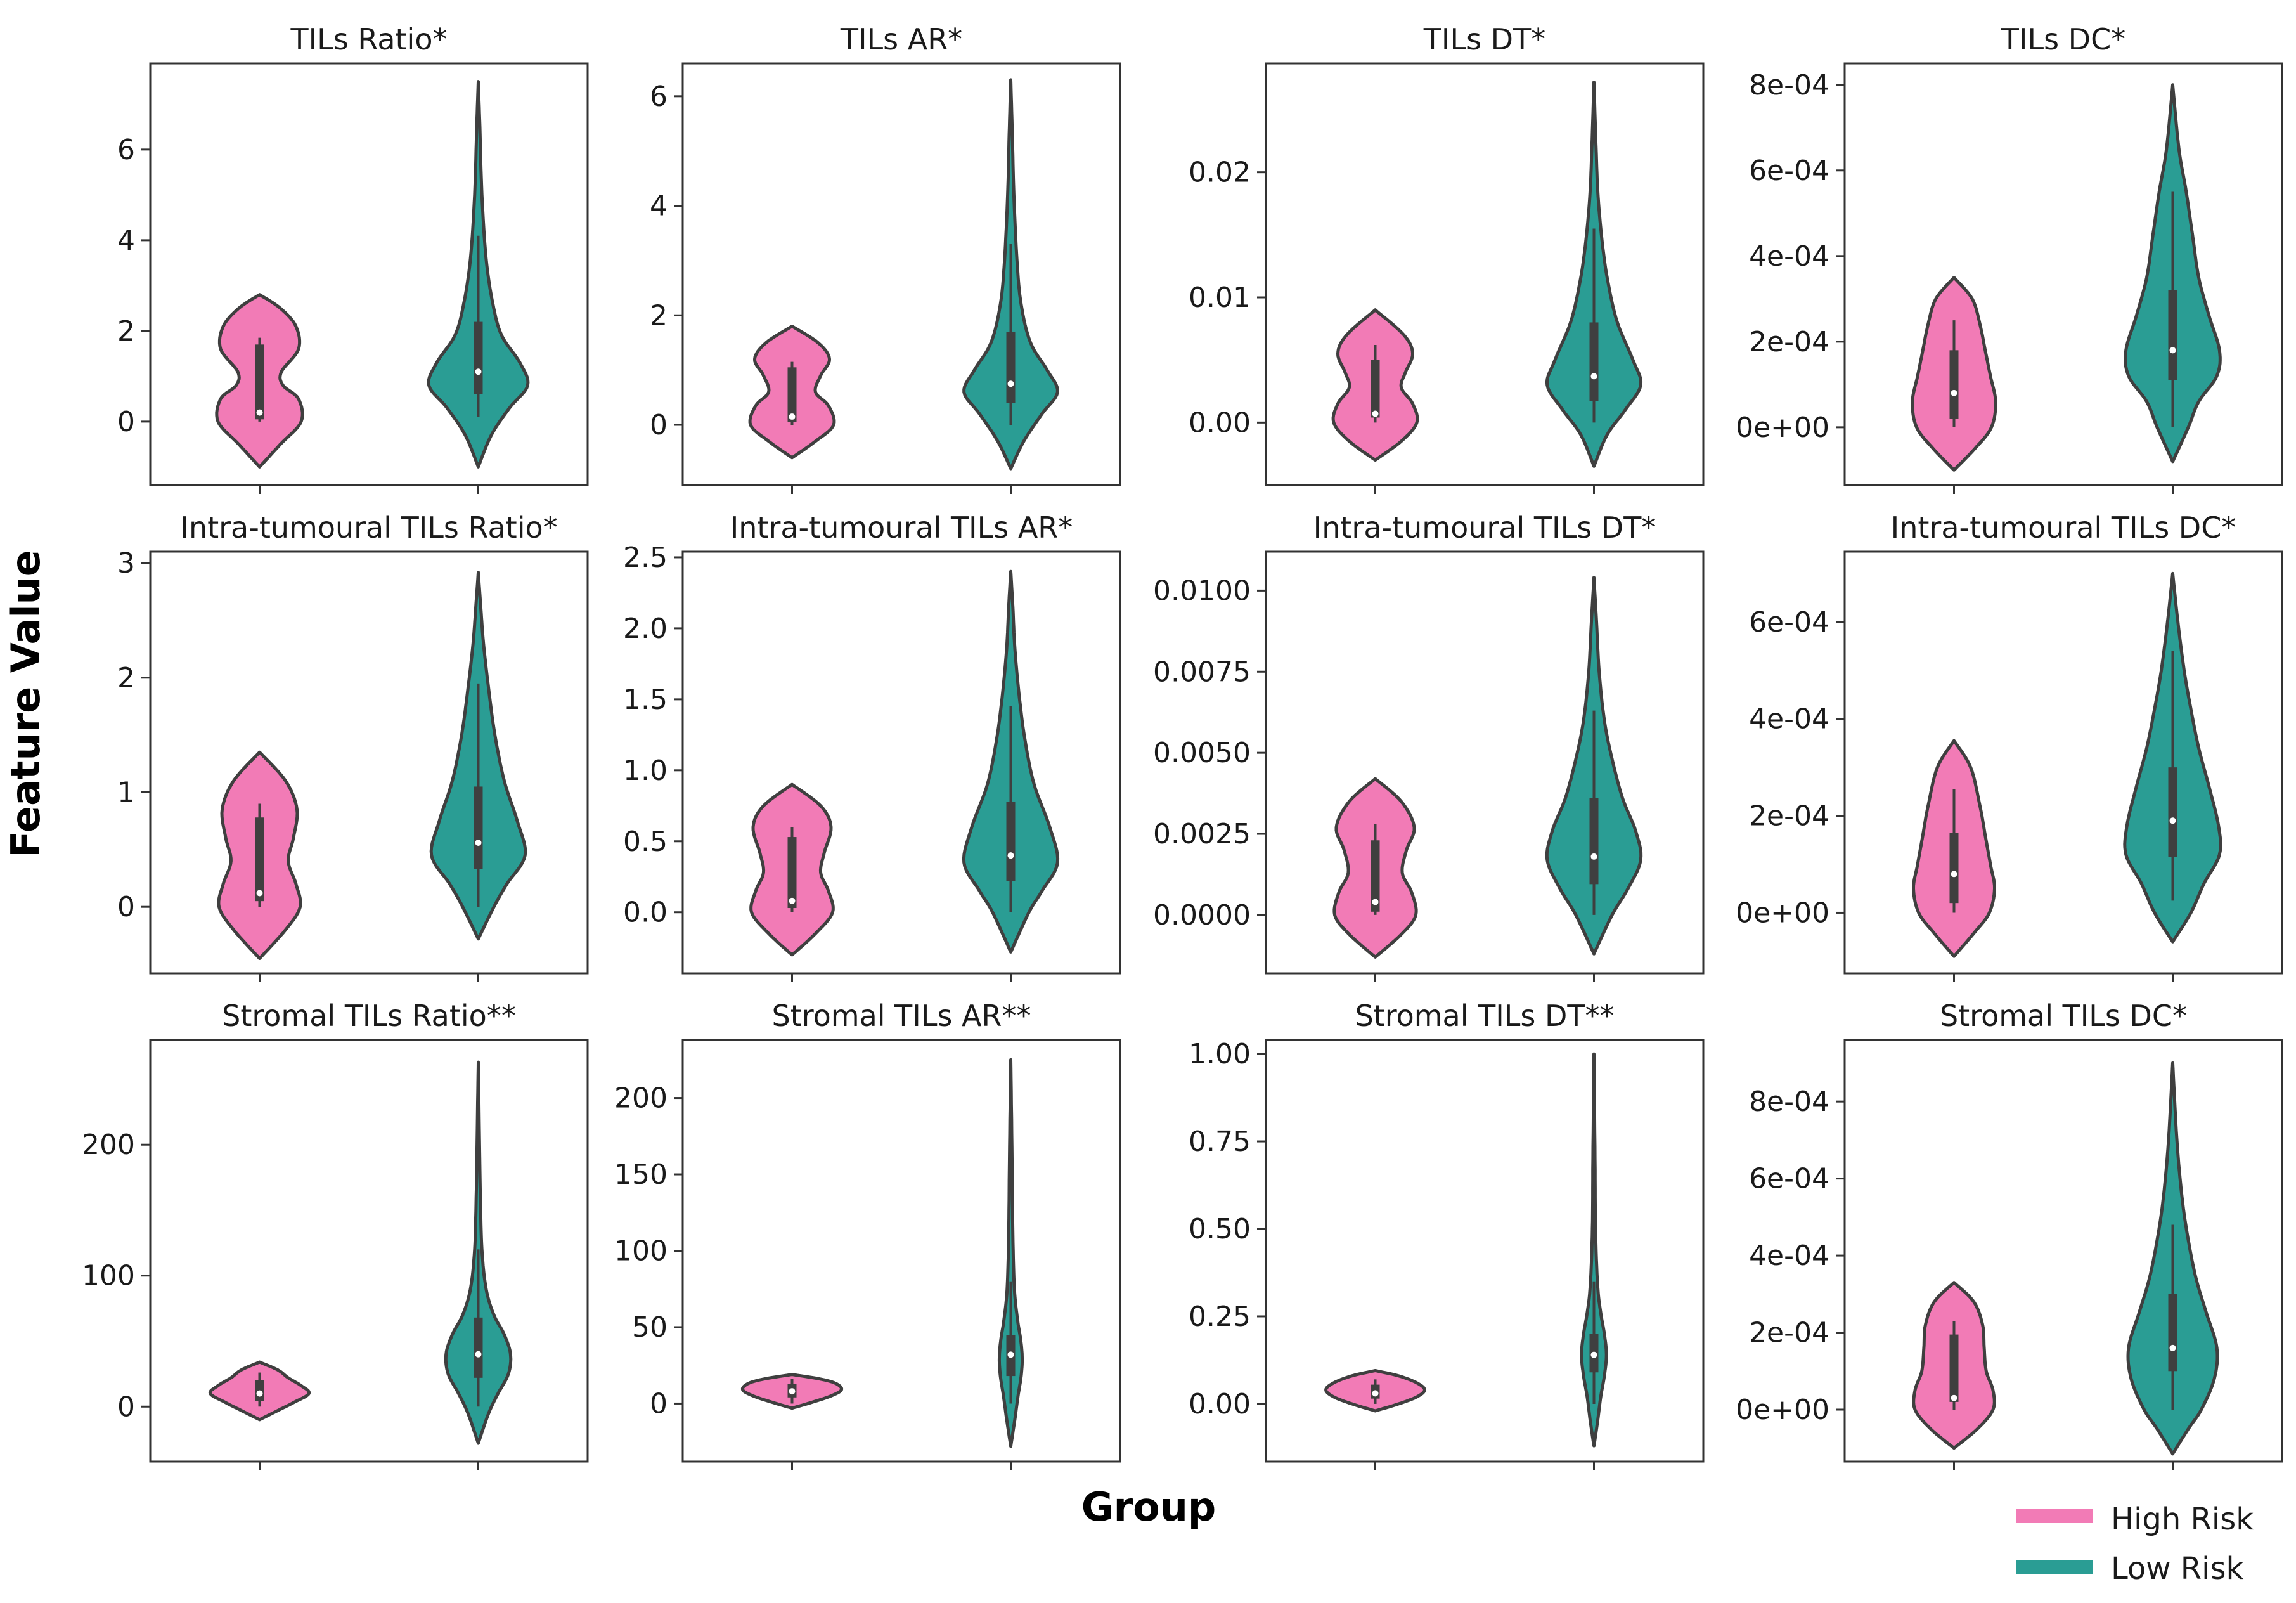 Image resolution: width=2296 pixels, height=1603 pixels. What do you see at coordinates (478, 842) in the screenshot?
I see `median-dot-low-risk-intra-tumoural-tils-ratio` at bounding box center [478, 842].